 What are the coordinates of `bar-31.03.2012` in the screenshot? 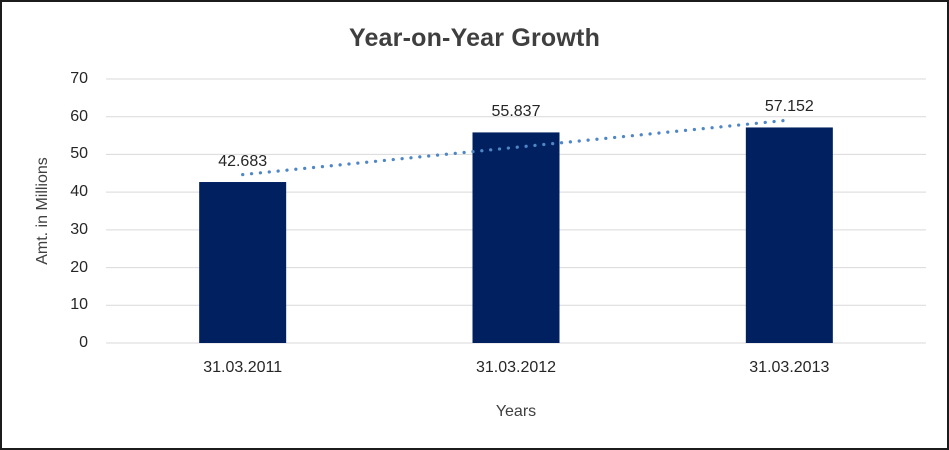 It's located at (516, 237).